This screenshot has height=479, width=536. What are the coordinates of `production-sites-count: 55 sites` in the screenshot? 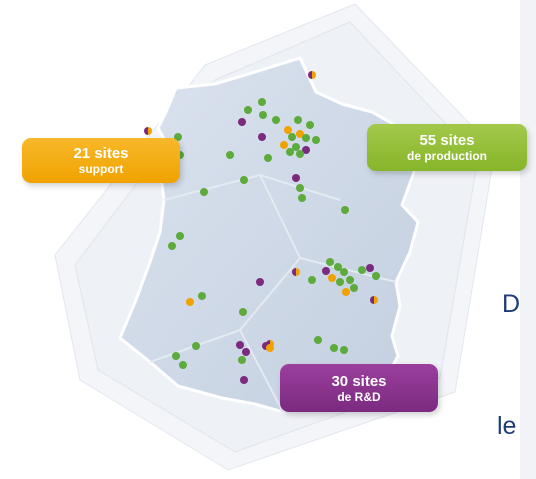 It's located at (447, 140).